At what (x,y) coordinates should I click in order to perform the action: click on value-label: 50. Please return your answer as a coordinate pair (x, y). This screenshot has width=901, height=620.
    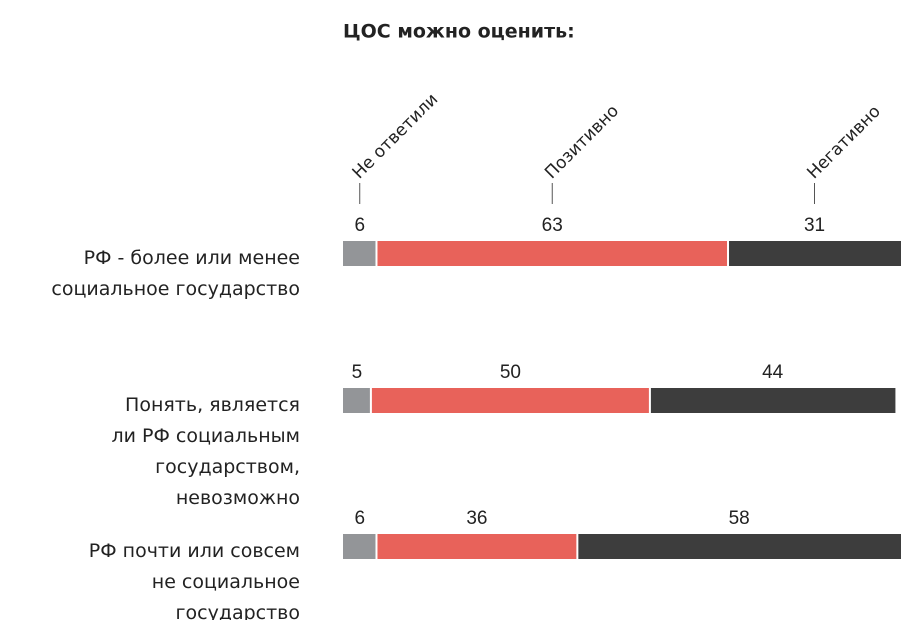
    Looking at the image, I should click on (510, 372).